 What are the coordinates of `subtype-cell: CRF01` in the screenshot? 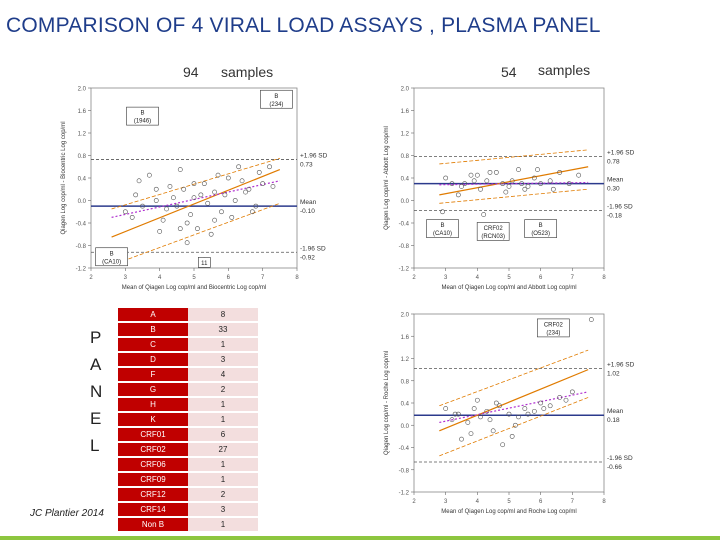 It's located at (153, 434).